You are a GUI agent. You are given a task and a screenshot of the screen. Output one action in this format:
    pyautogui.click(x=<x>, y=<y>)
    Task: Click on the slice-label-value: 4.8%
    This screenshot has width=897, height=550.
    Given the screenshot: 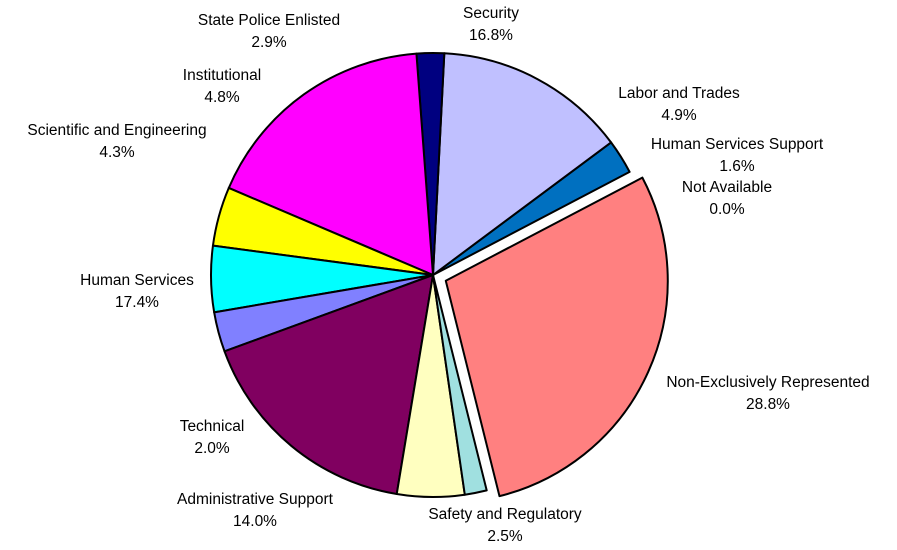 What is the action you would take?
    pyautogui.click(x=222, y=97)
    